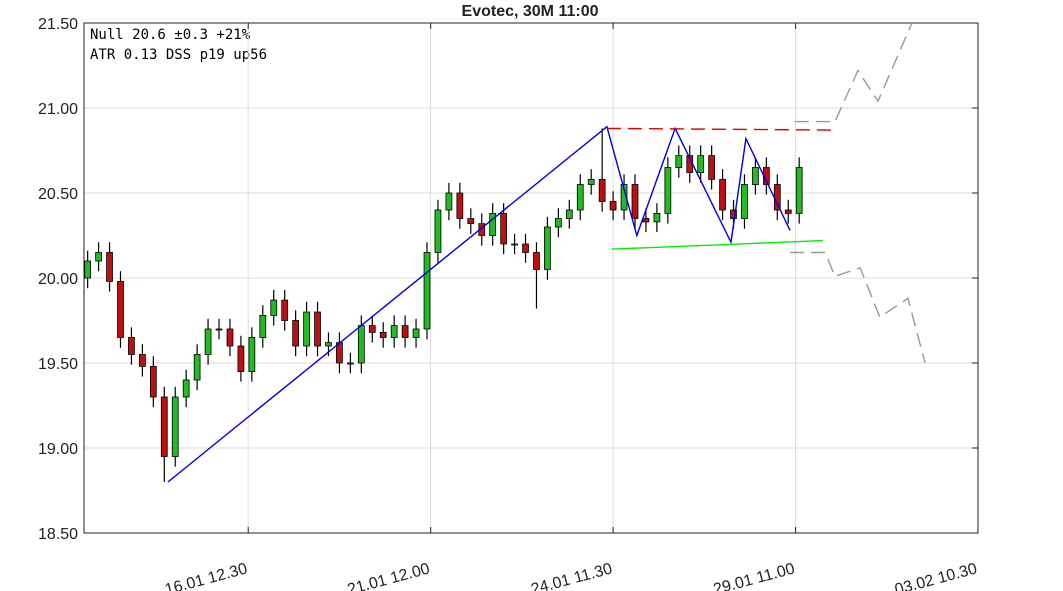  Describe the element at coordinates (58, 279) in the screenshot. I see `y-tick-label: 20.00` at that location.